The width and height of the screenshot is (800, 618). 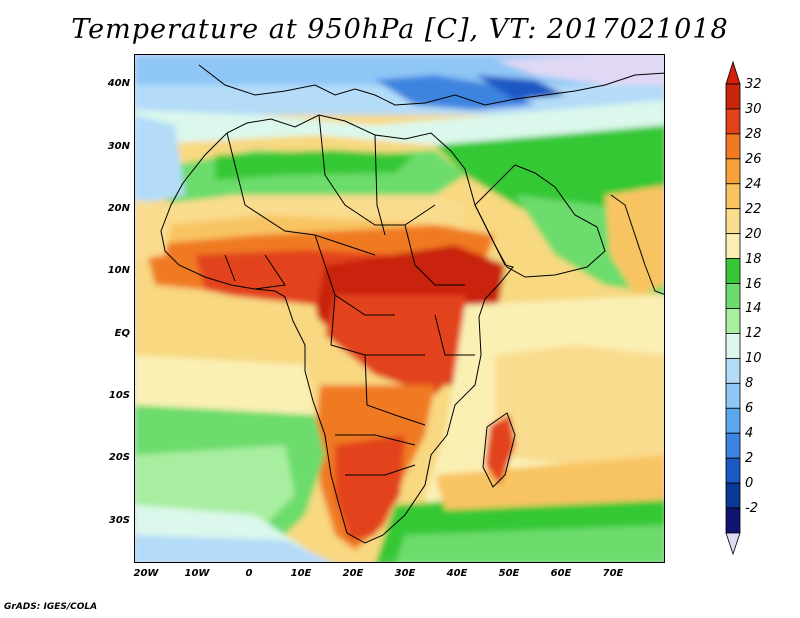 What do you see at coordinates (753, 334) in the screenshot?
I see `colorbar-tick-label: 12` at bounding box center [753, 334].